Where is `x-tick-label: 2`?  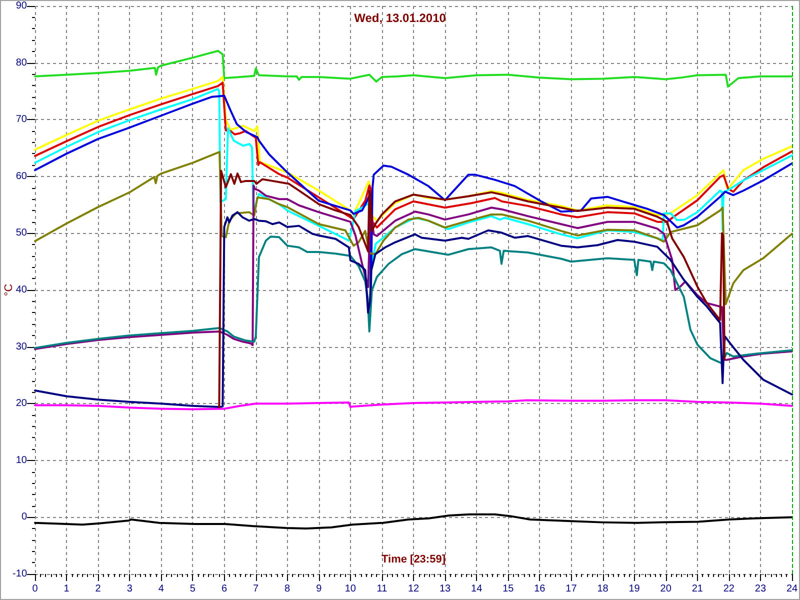 x-tick-label: 2 is located at coordinates (98, 589).